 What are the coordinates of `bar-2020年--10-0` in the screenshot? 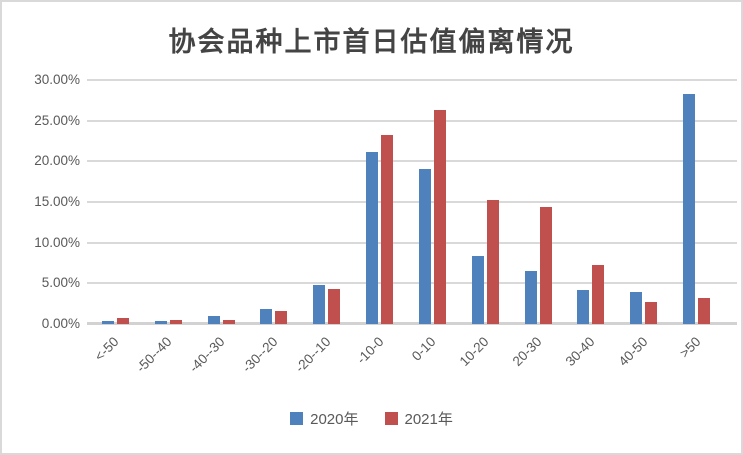 It's located at (372, 238).